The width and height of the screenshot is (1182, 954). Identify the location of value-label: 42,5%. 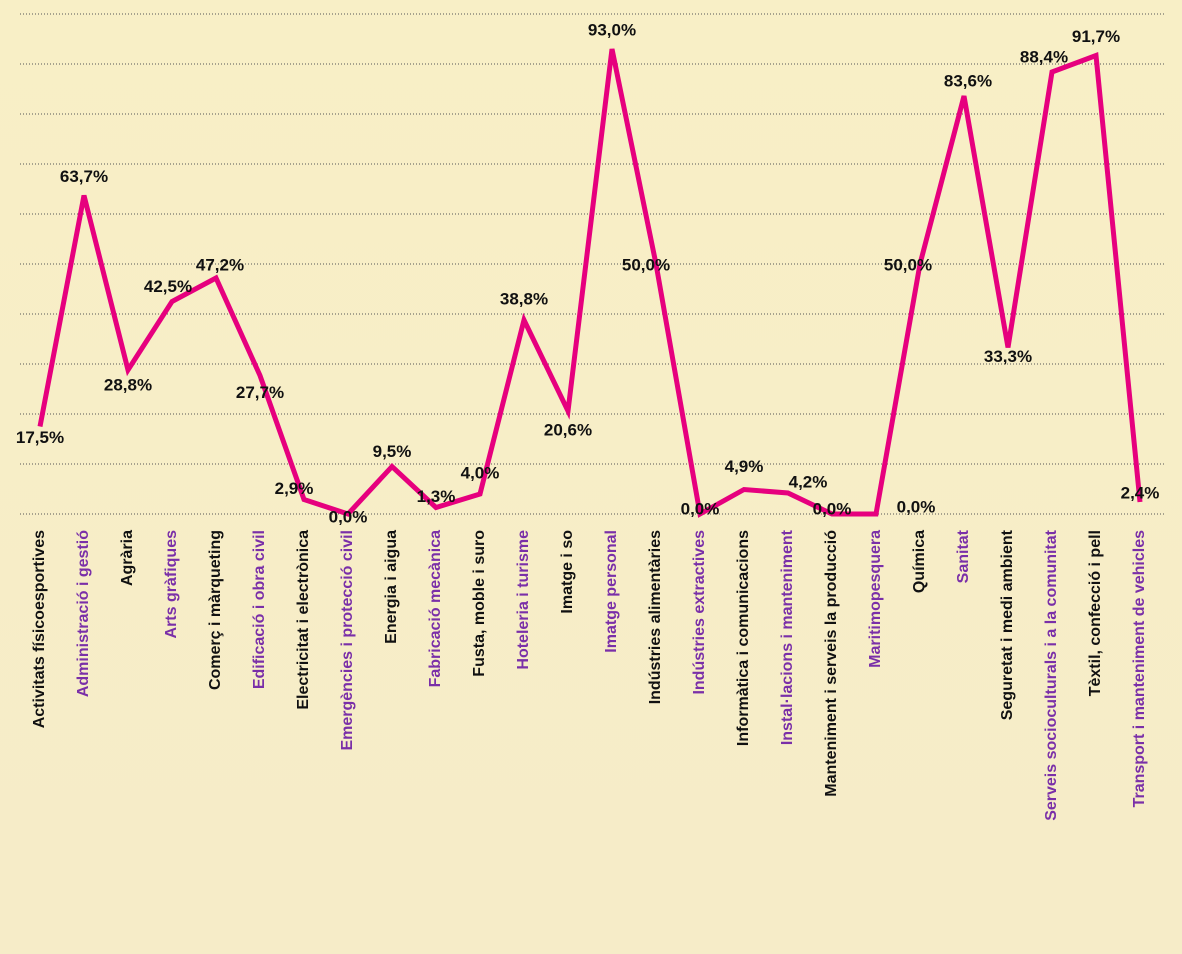
(168, 286).